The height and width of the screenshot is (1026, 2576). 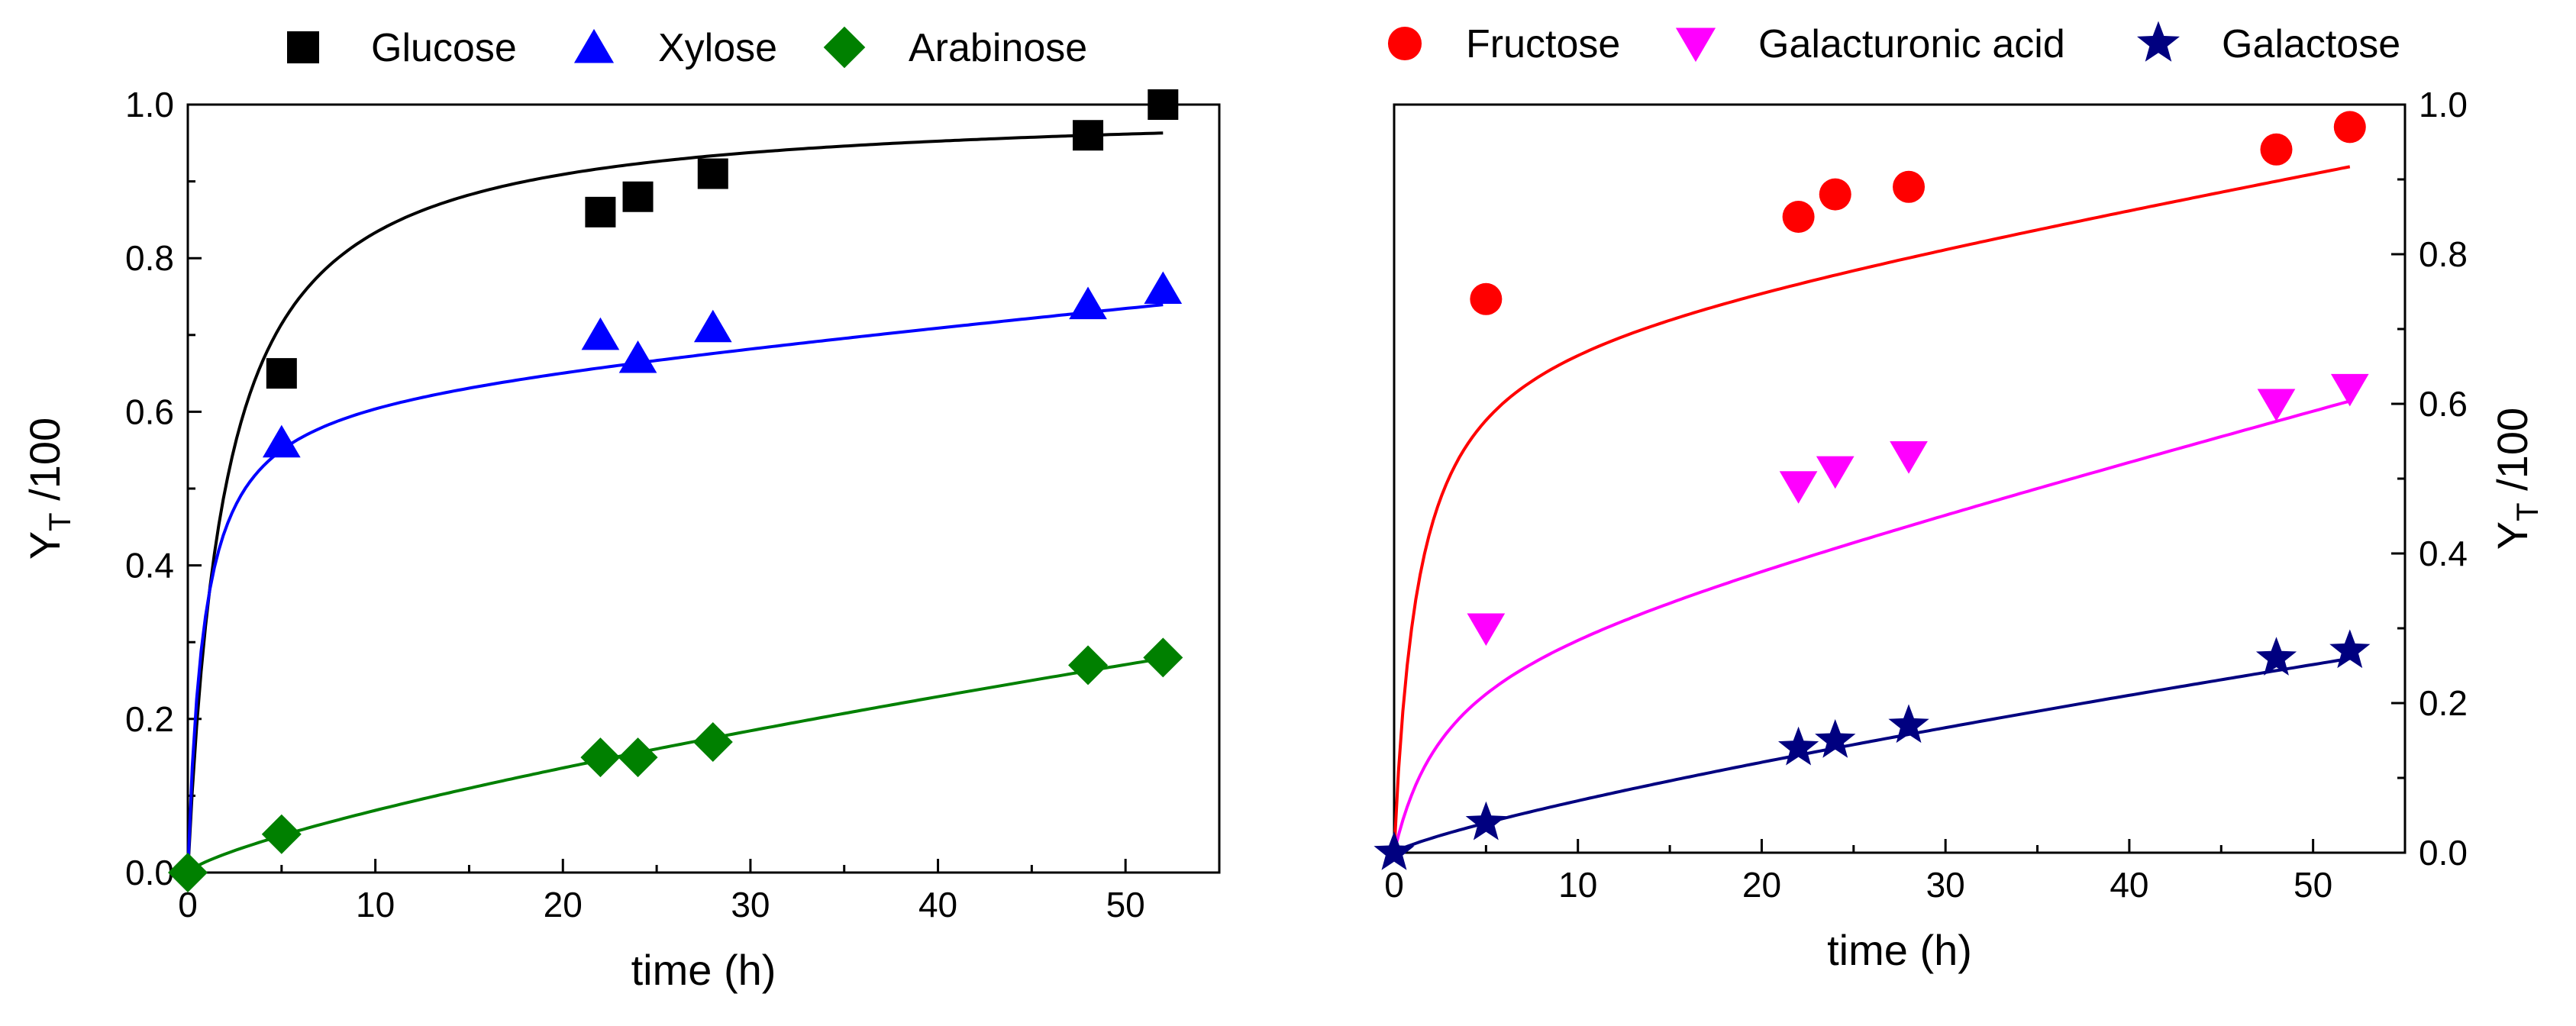 What do you see at coordinates (1404, 43) in the screenshot?
I see `fructose-legend-marker` at bounding box center [1404, 43].